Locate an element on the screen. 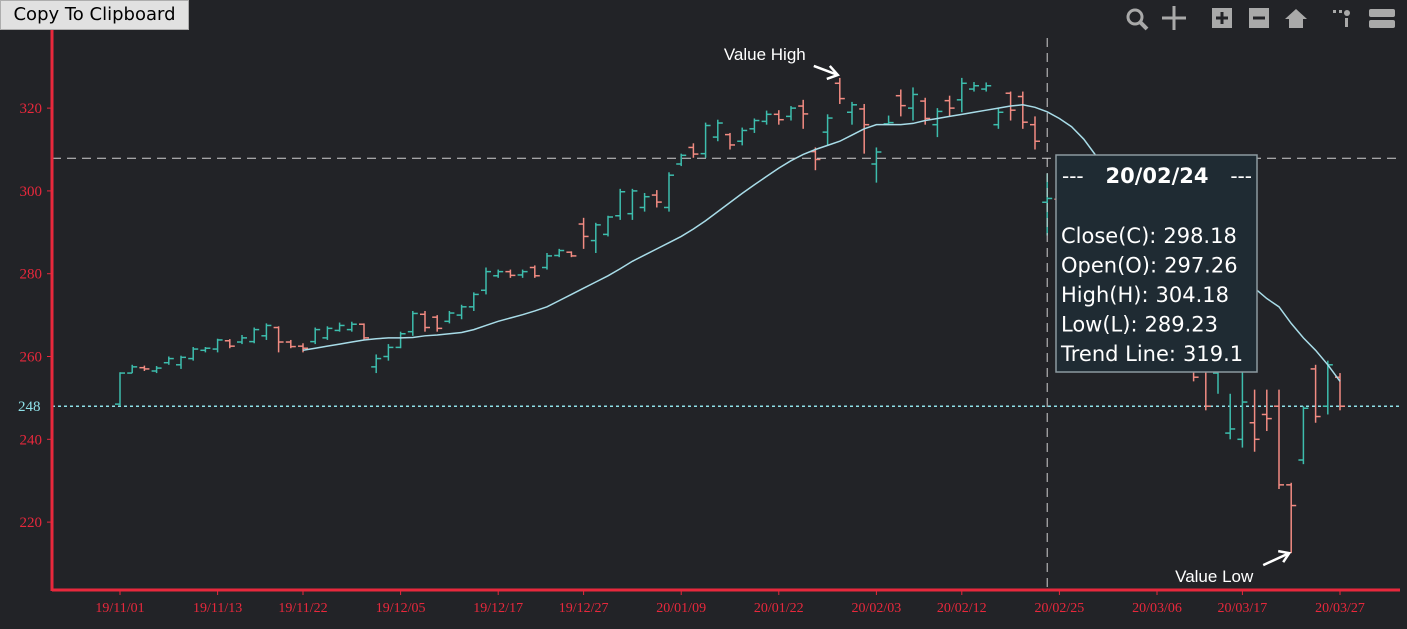 The height and width of the screenshot is (629, 1407). x-tick-label: 19/11/01 is located at coordinates (119, 608).